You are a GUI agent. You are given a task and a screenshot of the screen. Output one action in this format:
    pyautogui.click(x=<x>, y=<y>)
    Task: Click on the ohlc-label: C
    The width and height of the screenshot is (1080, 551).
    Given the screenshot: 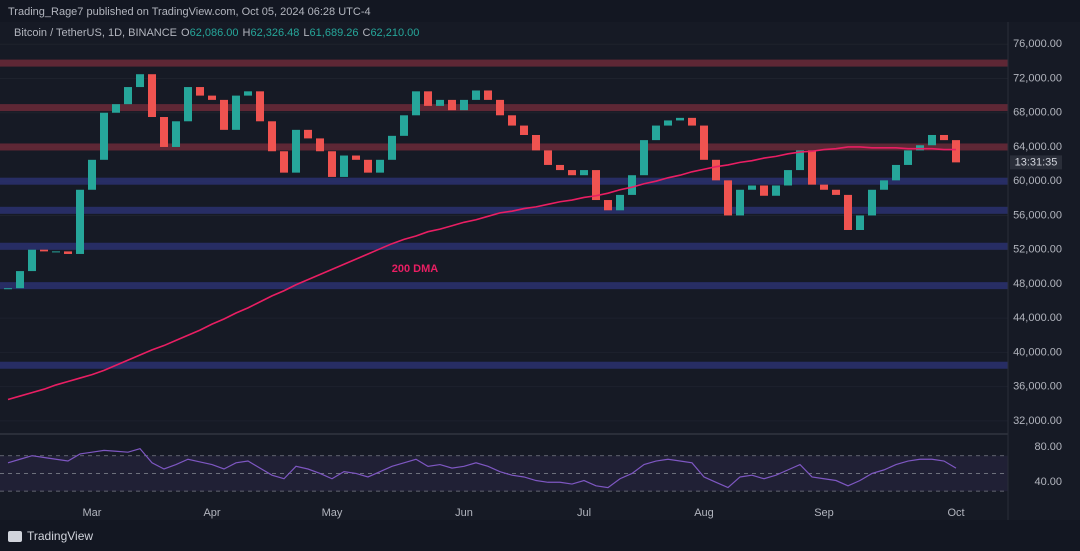 What is the action you would take?
    pyautogui.click(x=366, y=33)
    